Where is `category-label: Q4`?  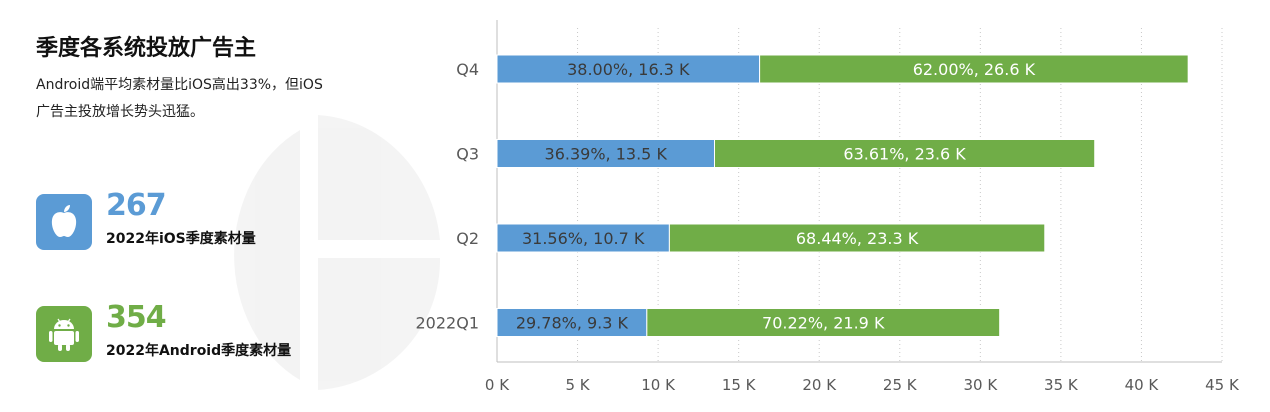
category-label: Q4 is located at coordinates (467, 69).